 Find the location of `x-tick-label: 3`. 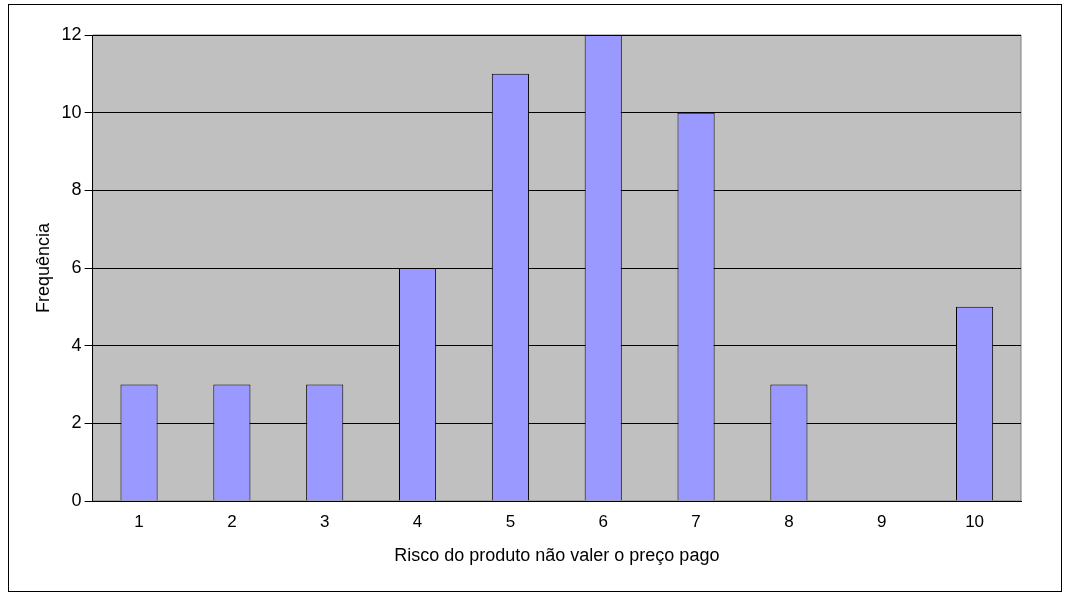

x-tick-label: 3 is located at coordinates (324, 521).